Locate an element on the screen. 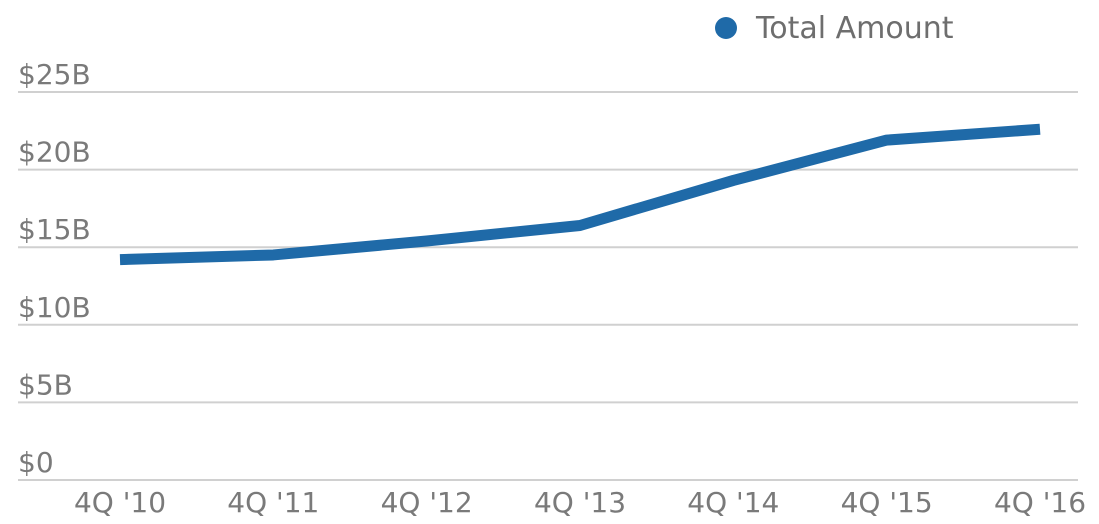  x-tick-label: 4Q '13 is located at coordinates (580, 502).